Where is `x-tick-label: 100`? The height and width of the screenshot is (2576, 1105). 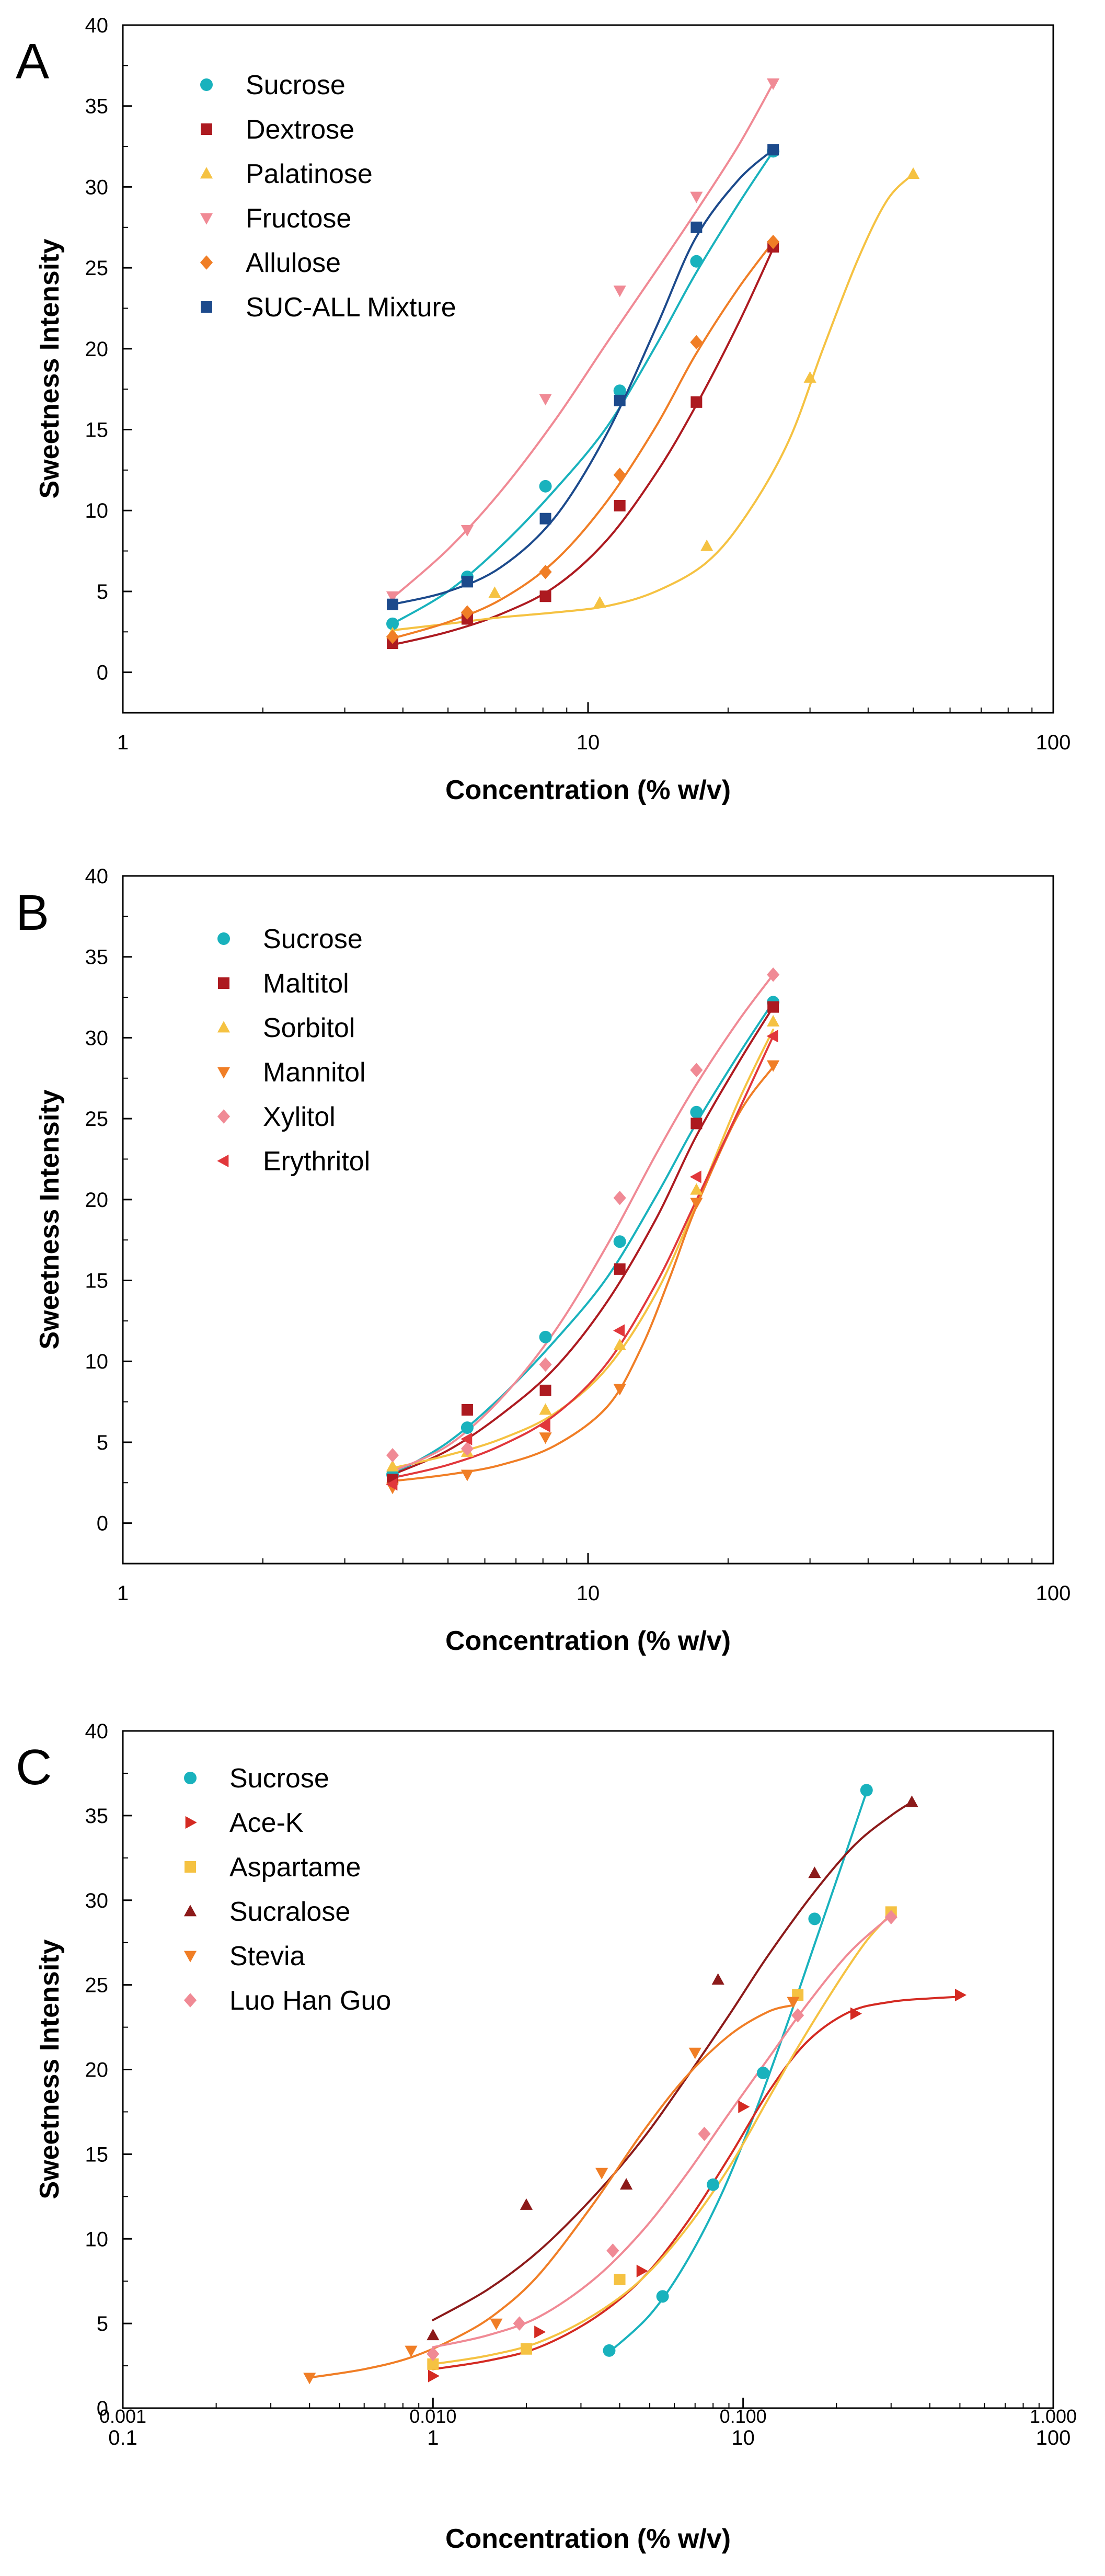 x-tick-label: 100 is located at coordinates (1053, 2438).